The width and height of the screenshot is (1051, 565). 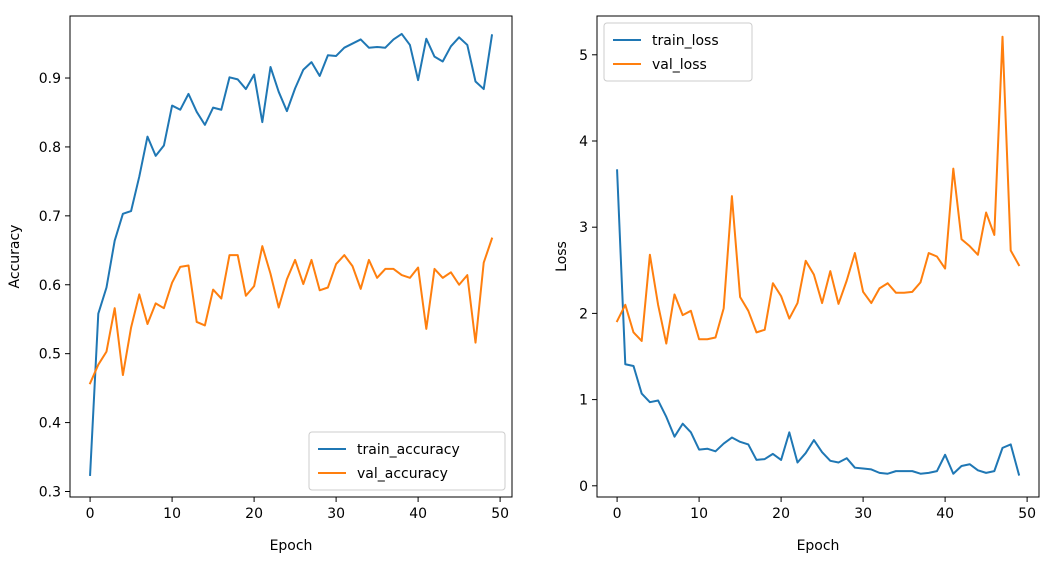 What do you see at coordinates (945, 514) in the screenshot?
I see `loss-x-tick-label: 40` at bounding box center [945, 514].